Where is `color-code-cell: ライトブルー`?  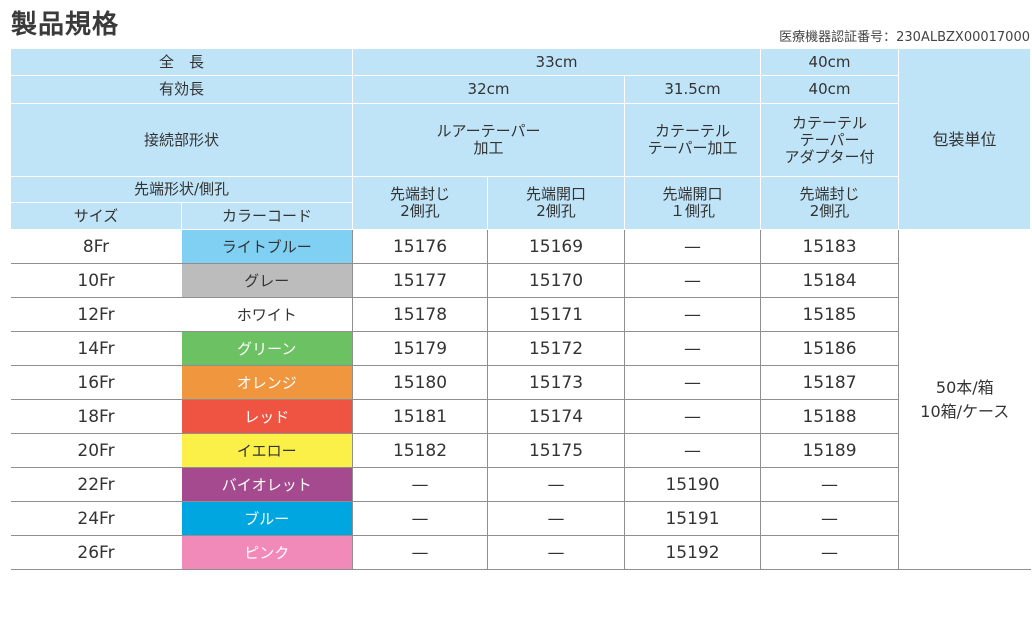 color-code-cell: ライトブルー is located at coordinates (267, 246).